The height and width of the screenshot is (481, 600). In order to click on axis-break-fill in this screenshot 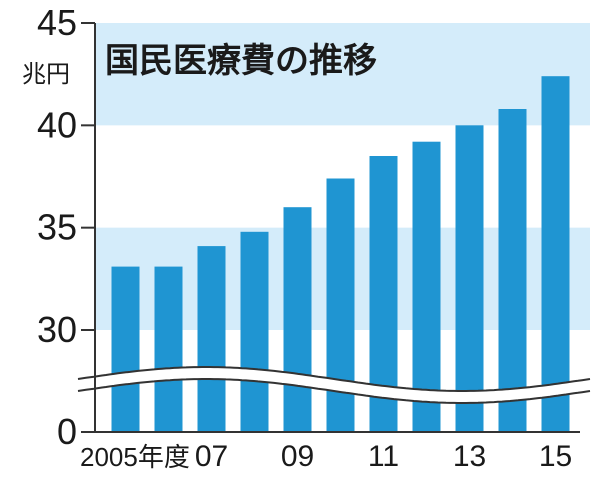, I will do `click(334, 385)`.